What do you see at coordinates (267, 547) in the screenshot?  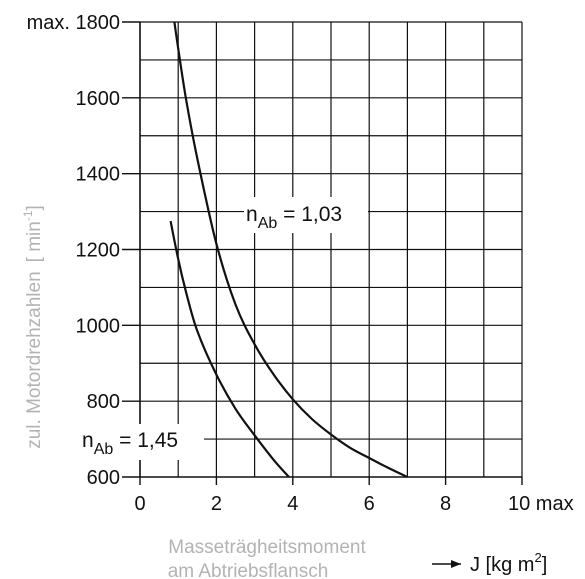 I see `x-axis-label-line1: Masseträgheitsmoment` at bounding box center [267, 547].